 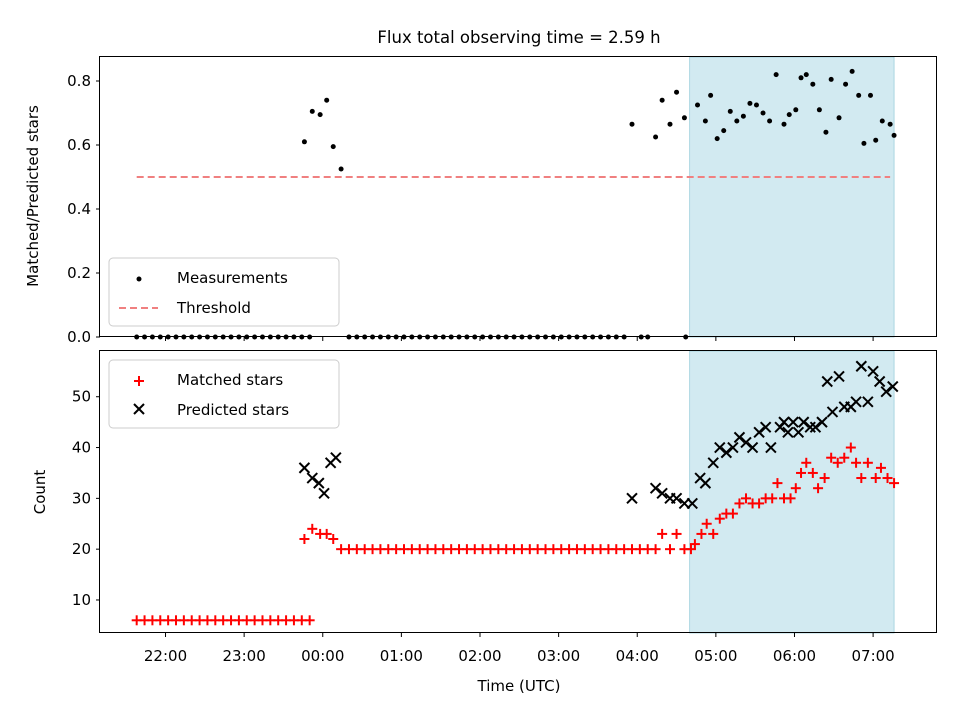 I want to click on bottom-legend: Matched stars Predicted stars, so click(x=224, y=394).